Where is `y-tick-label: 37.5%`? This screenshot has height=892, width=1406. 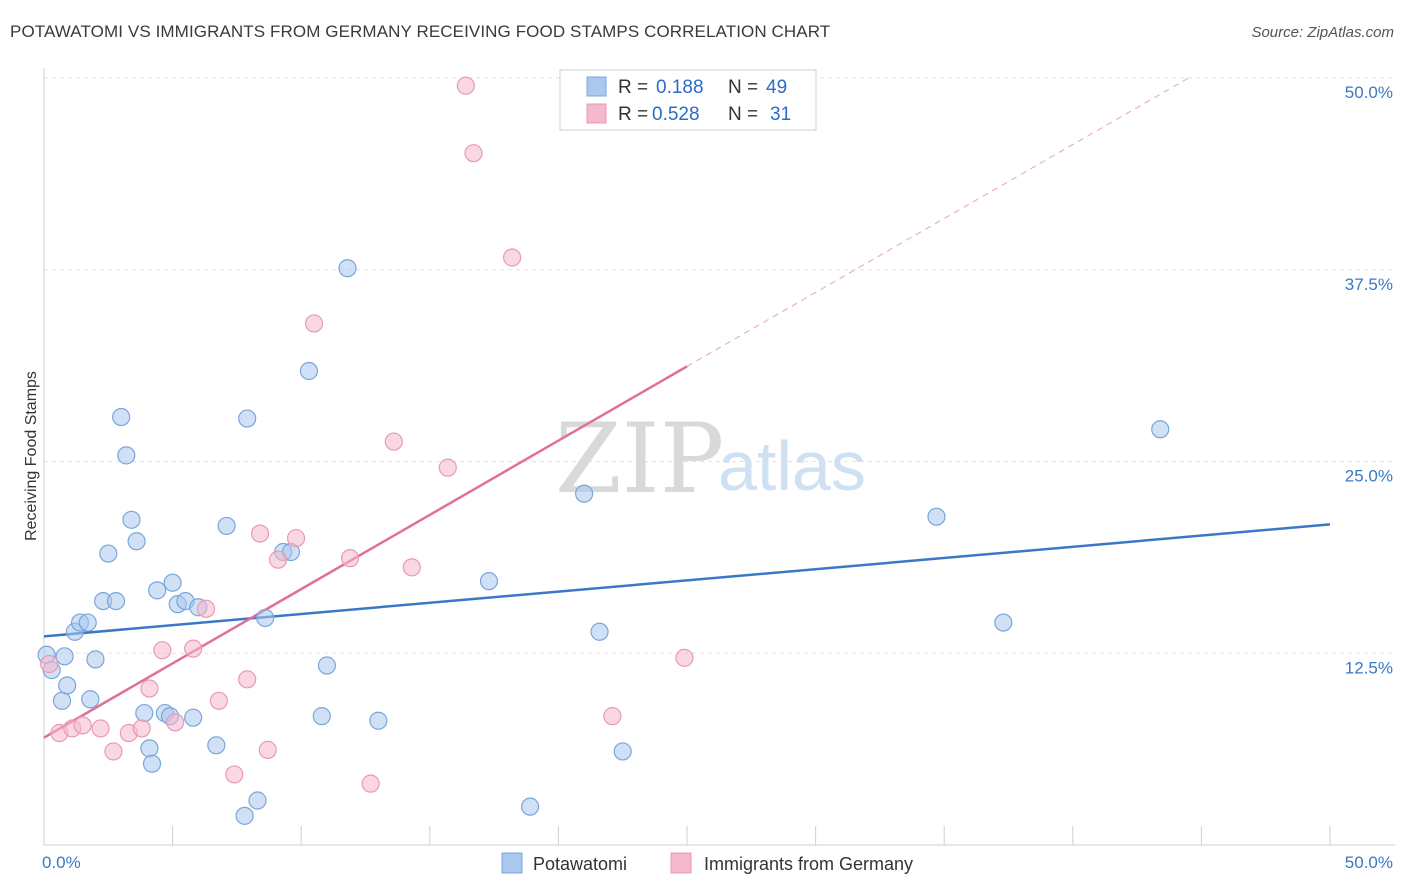
y-tick-label: 37.5% is located at coordinates (1369, 284).